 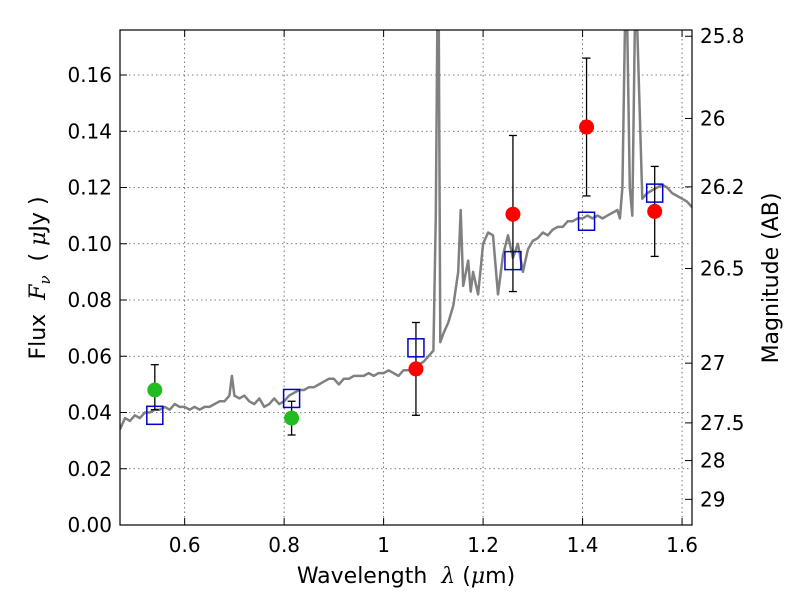 I want to click on y2-tick-label: 26.5, so click(x=722, y=268).